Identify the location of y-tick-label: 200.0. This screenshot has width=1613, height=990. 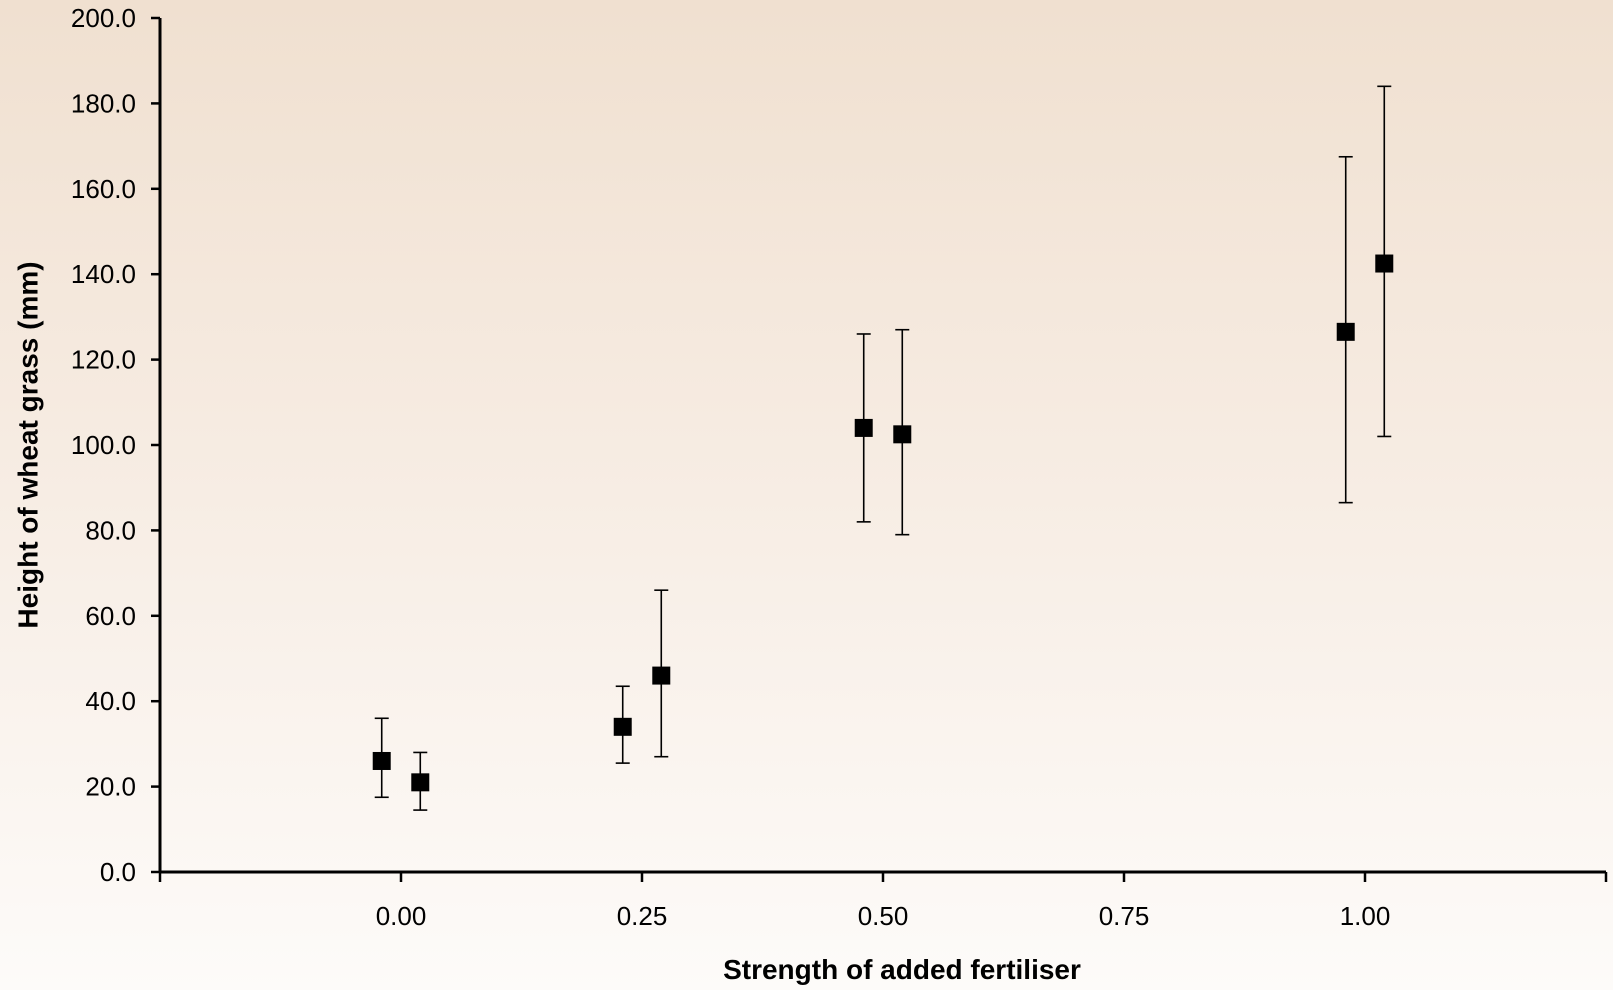
(103, 18).